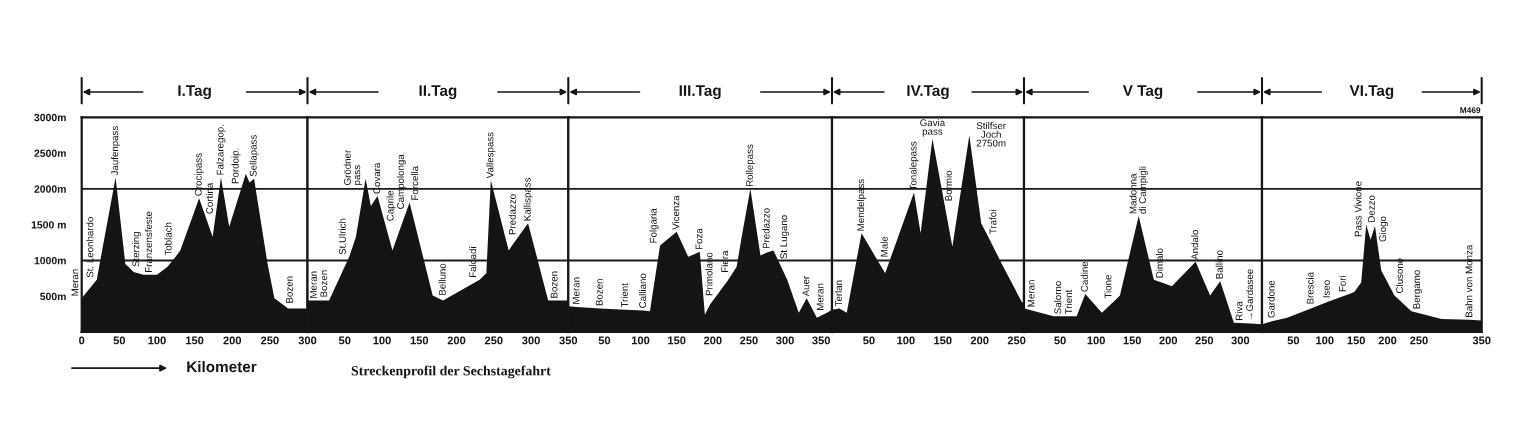 Image resolution: width=1520 pixels, height=428 pixels. Describe the element at coordinates (700, 92) in the screenshot. I see `chart-title: III.Tag` at that location.